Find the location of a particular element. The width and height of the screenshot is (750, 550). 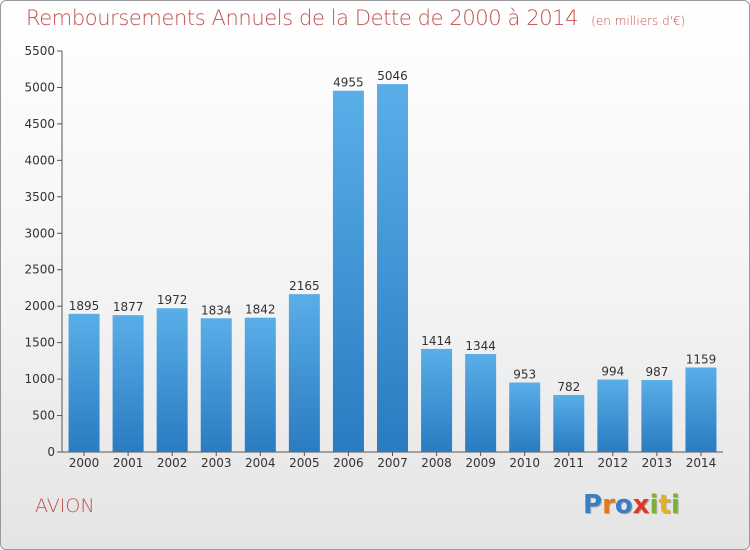

y-tick-label: 500 is located at coordinates (43, 416).